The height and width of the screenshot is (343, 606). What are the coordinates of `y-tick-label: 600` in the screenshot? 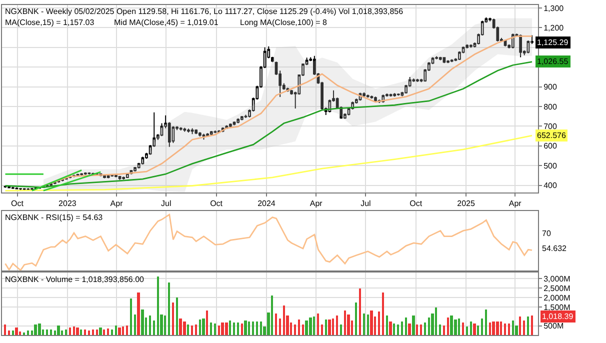 It's located at (551, 146).